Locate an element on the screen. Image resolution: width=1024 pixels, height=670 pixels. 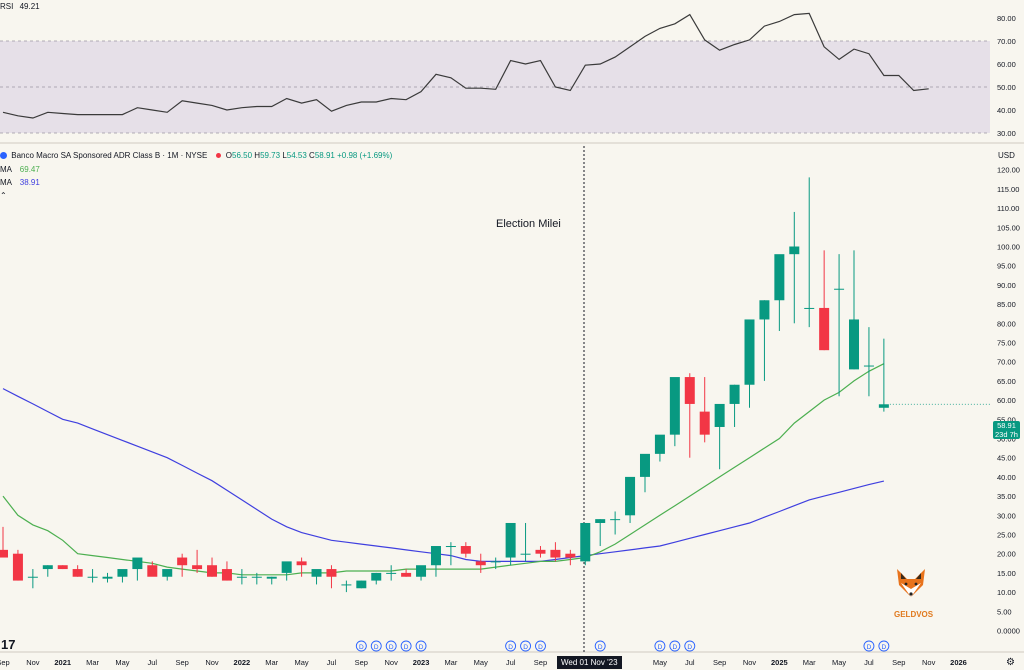
last-price: 58.91 is located at coordinates (1006, 425).